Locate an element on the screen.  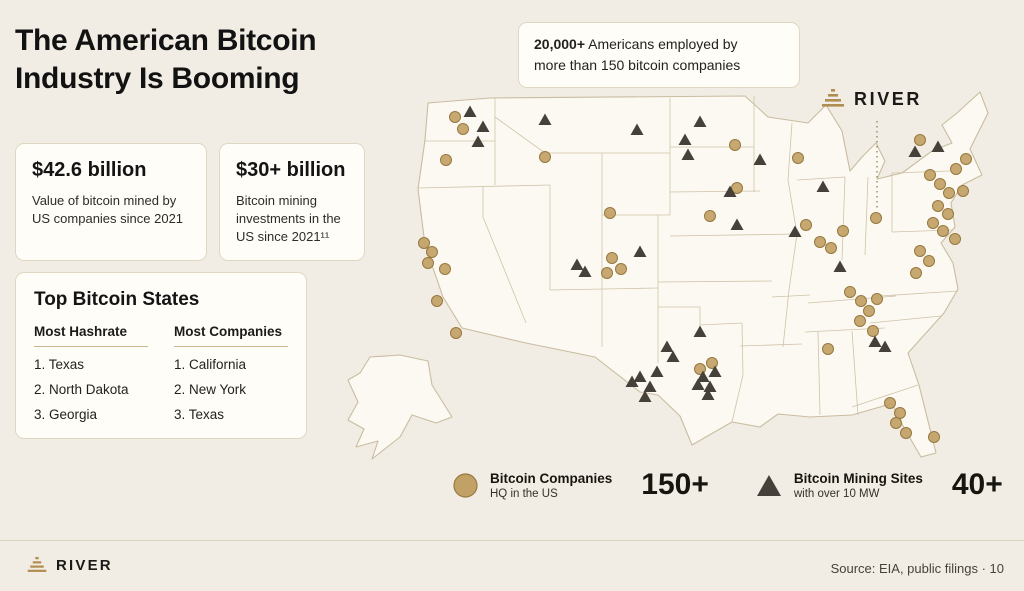
river-logo-footer: RIVER is located at coordinates (69, 565).